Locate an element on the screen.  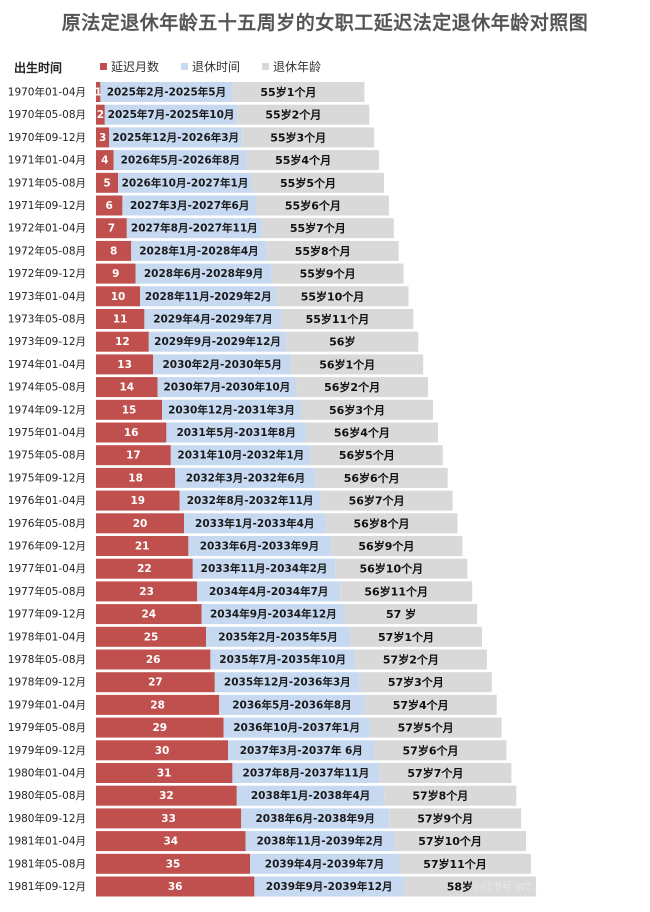
data-label-retire-time: 2037年3月-2037年 6月 is located at coordinates (301, 750).